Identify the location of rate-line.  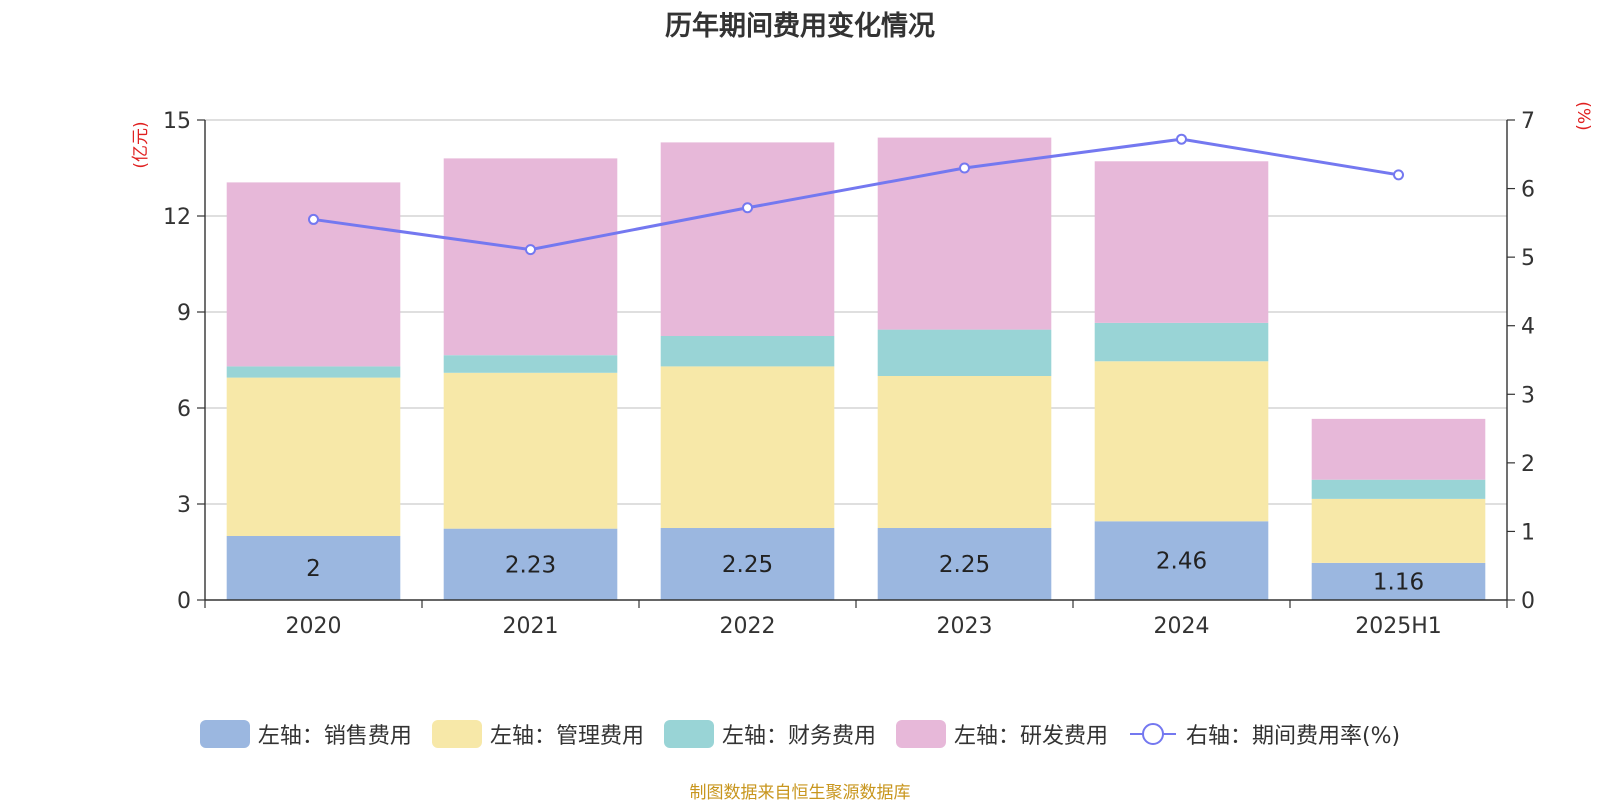
(856, 194).